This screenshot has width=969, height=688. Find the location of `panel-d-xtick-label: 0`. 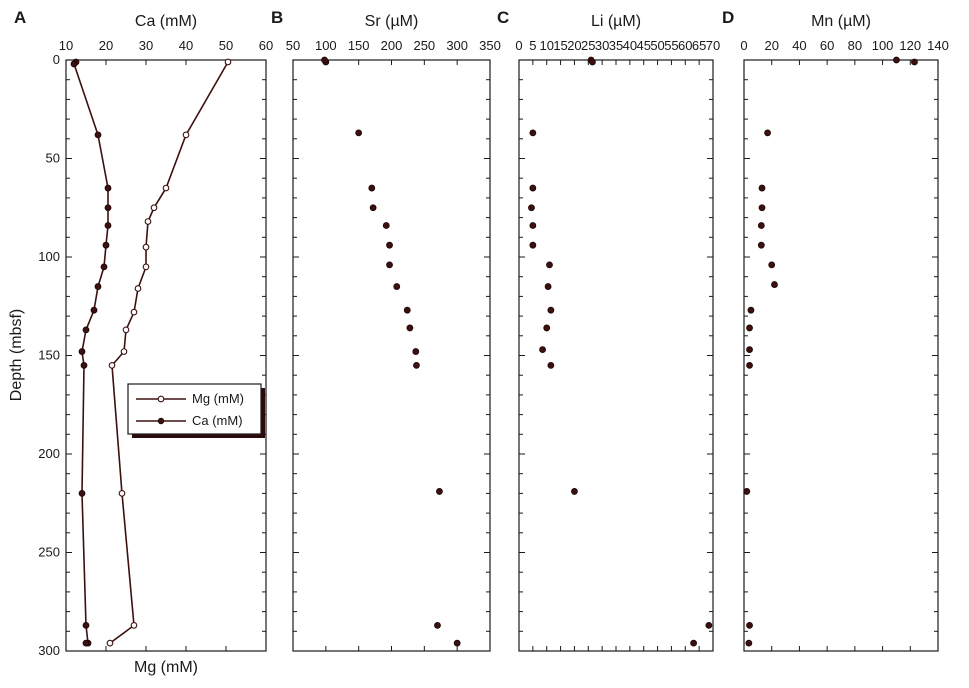

panel-d-xtick-label: 0 is located at coordinates (743, 45).